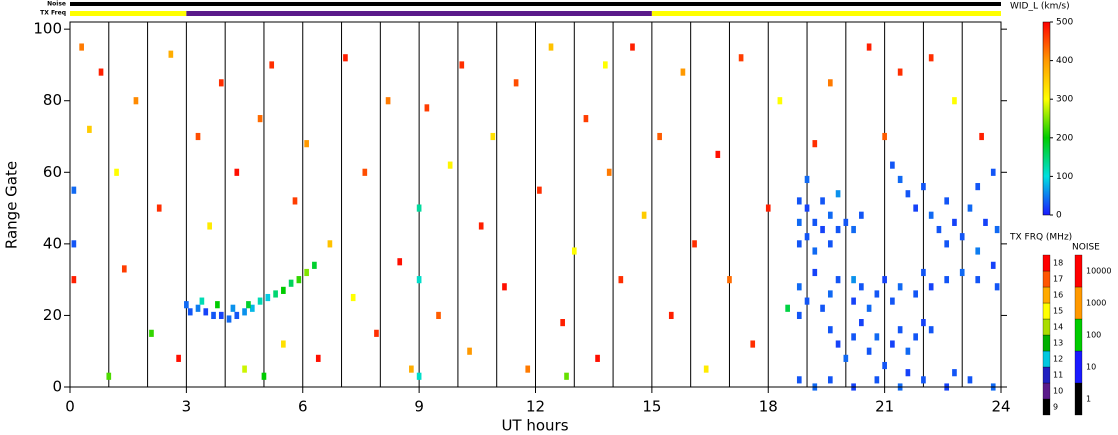 This screenshot has width=1118, height=435. I want to click on colorbar-label: 300, so click(1064, 100).